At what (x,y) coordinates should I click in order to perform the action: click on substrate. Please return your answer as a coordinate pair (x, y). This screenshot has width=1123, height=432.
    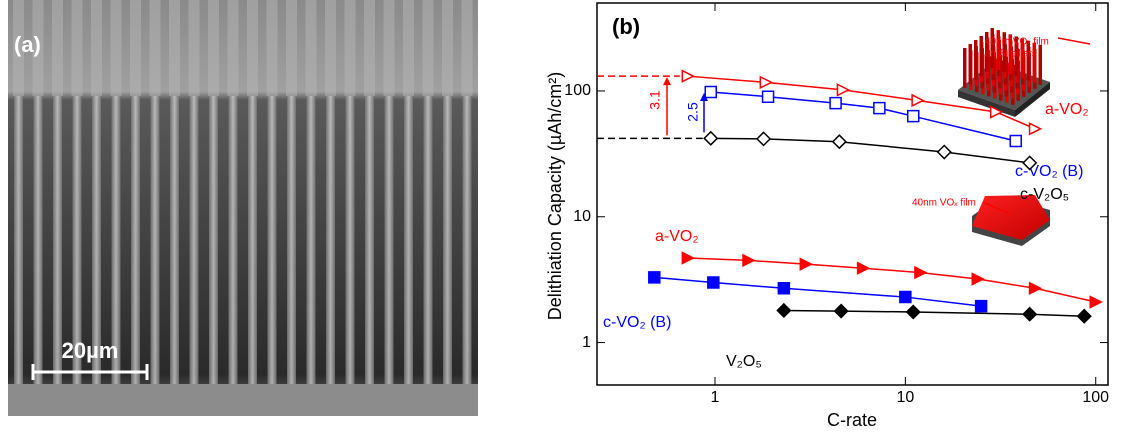
    Looking at the image, I should click on (243, 400).